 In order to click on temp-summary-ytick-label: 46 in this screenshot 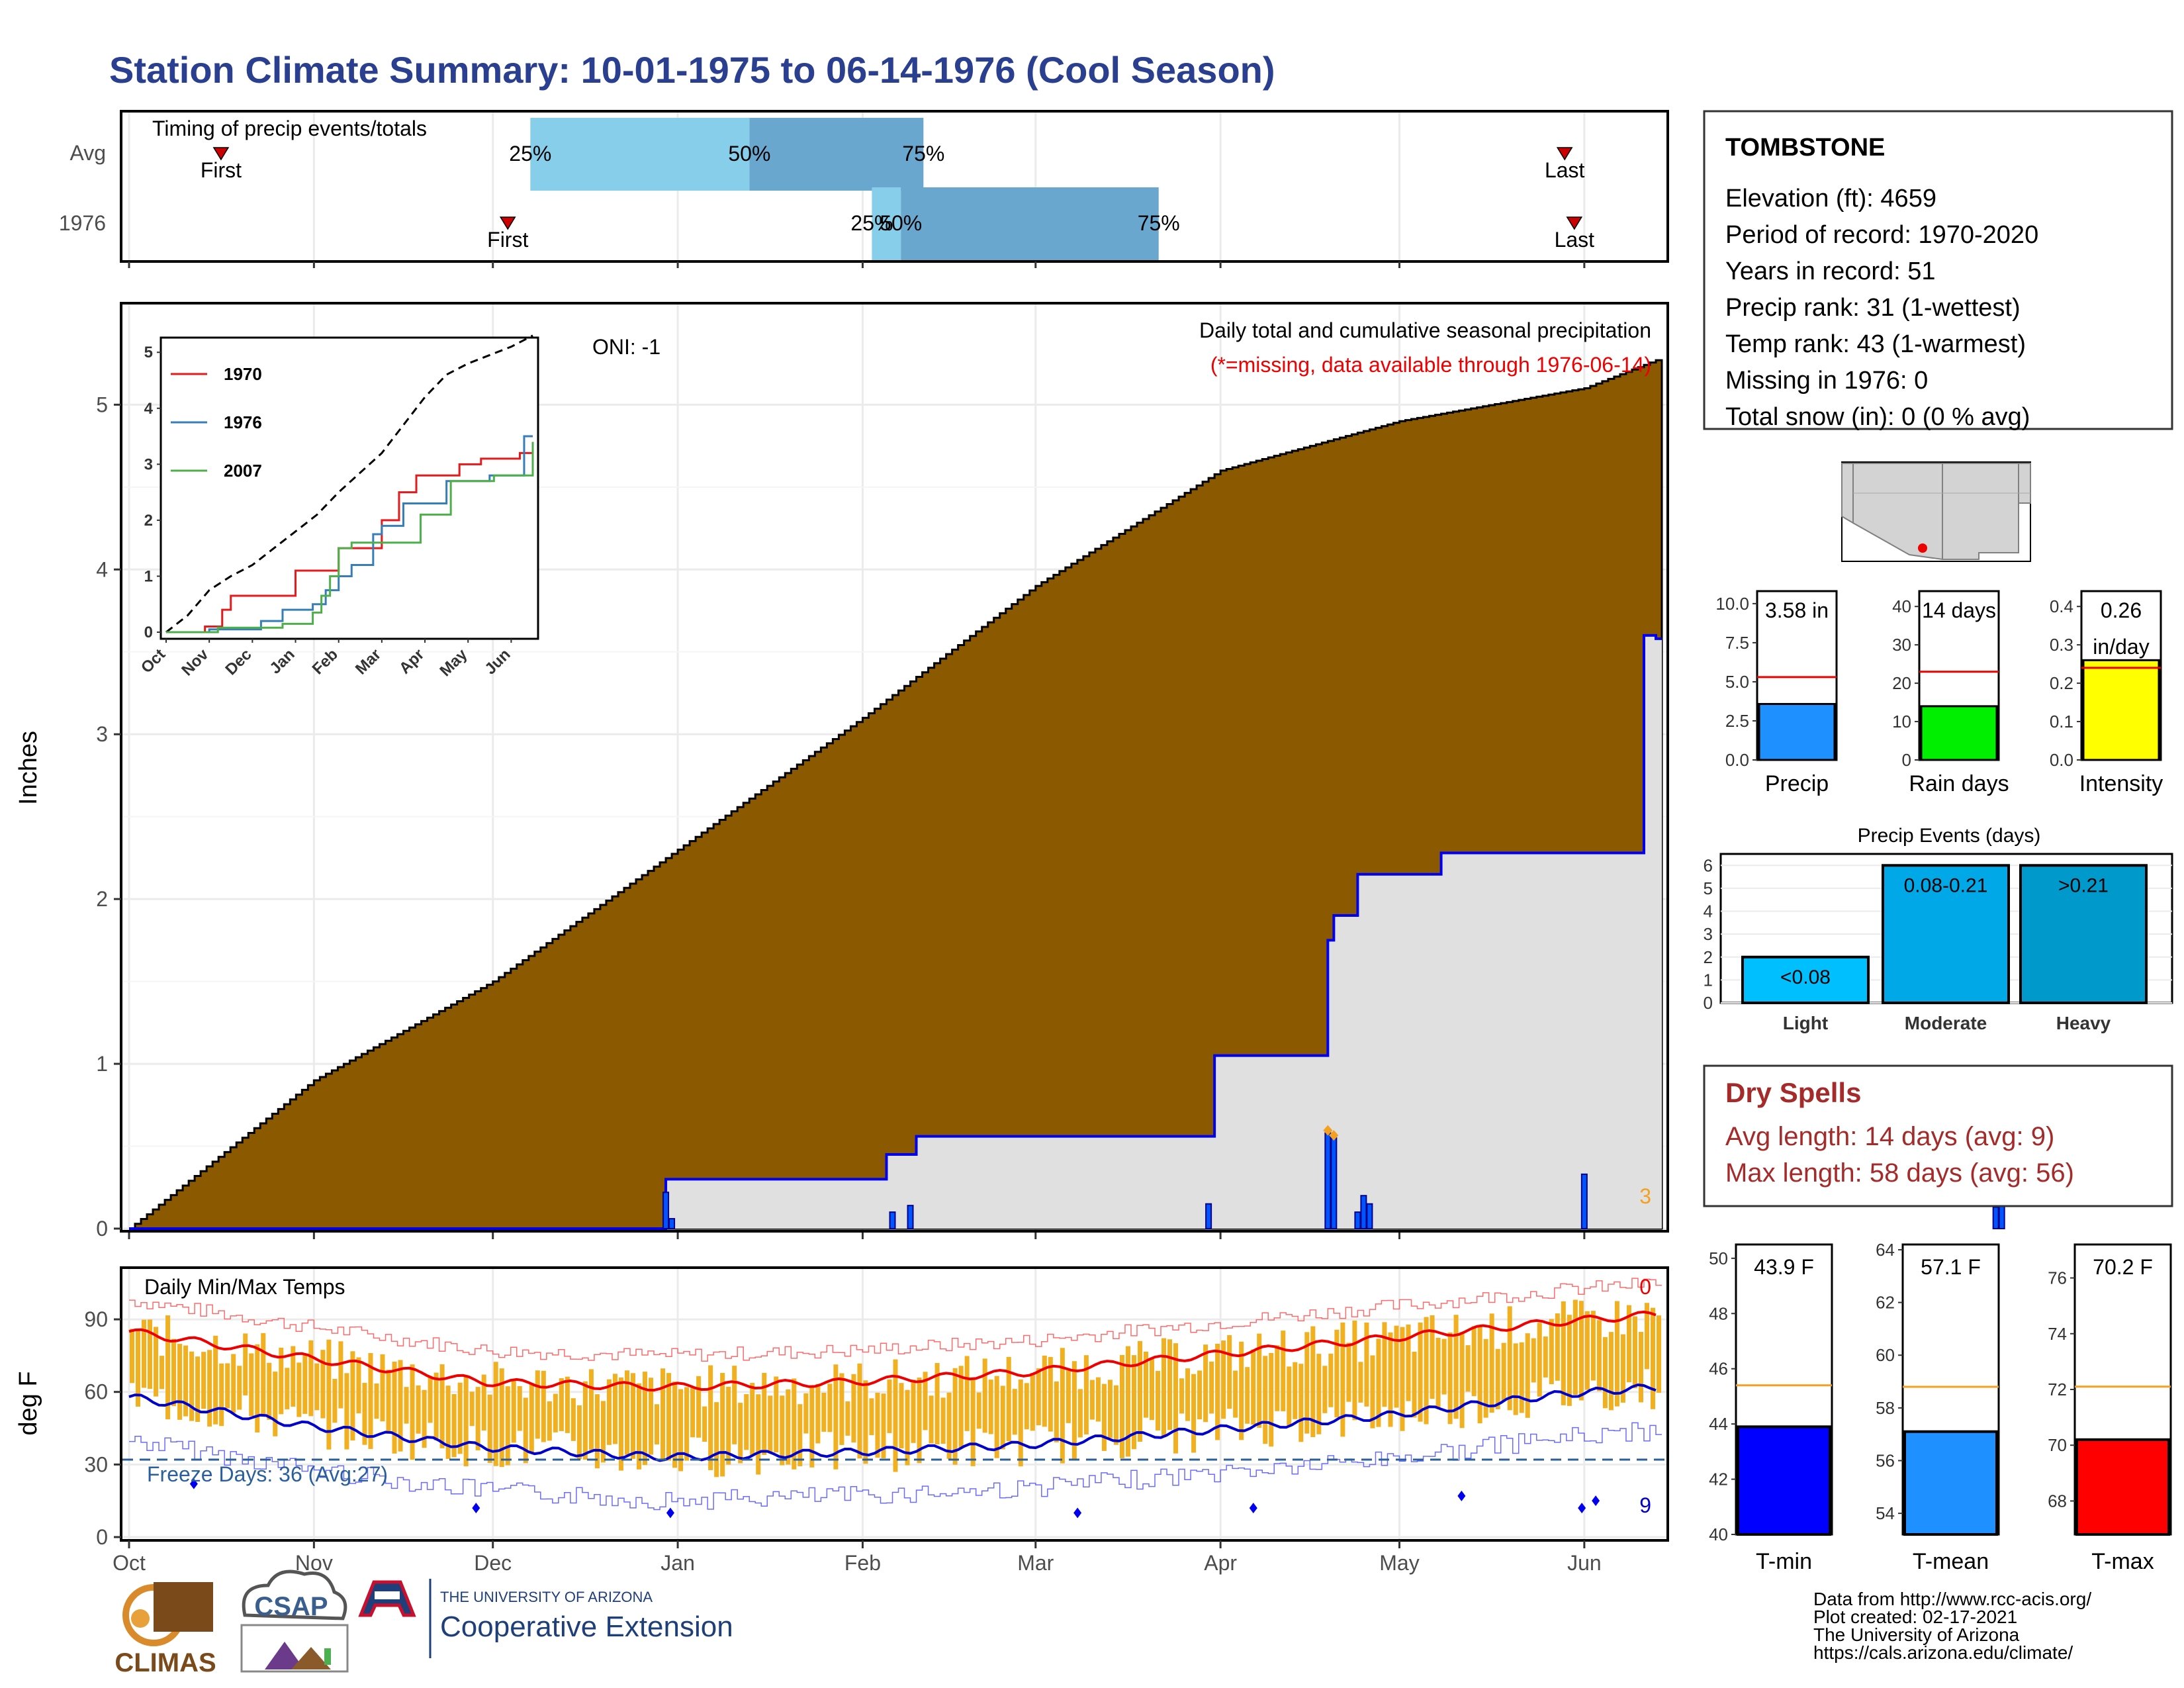, I will do `click(1718, 1369)`.